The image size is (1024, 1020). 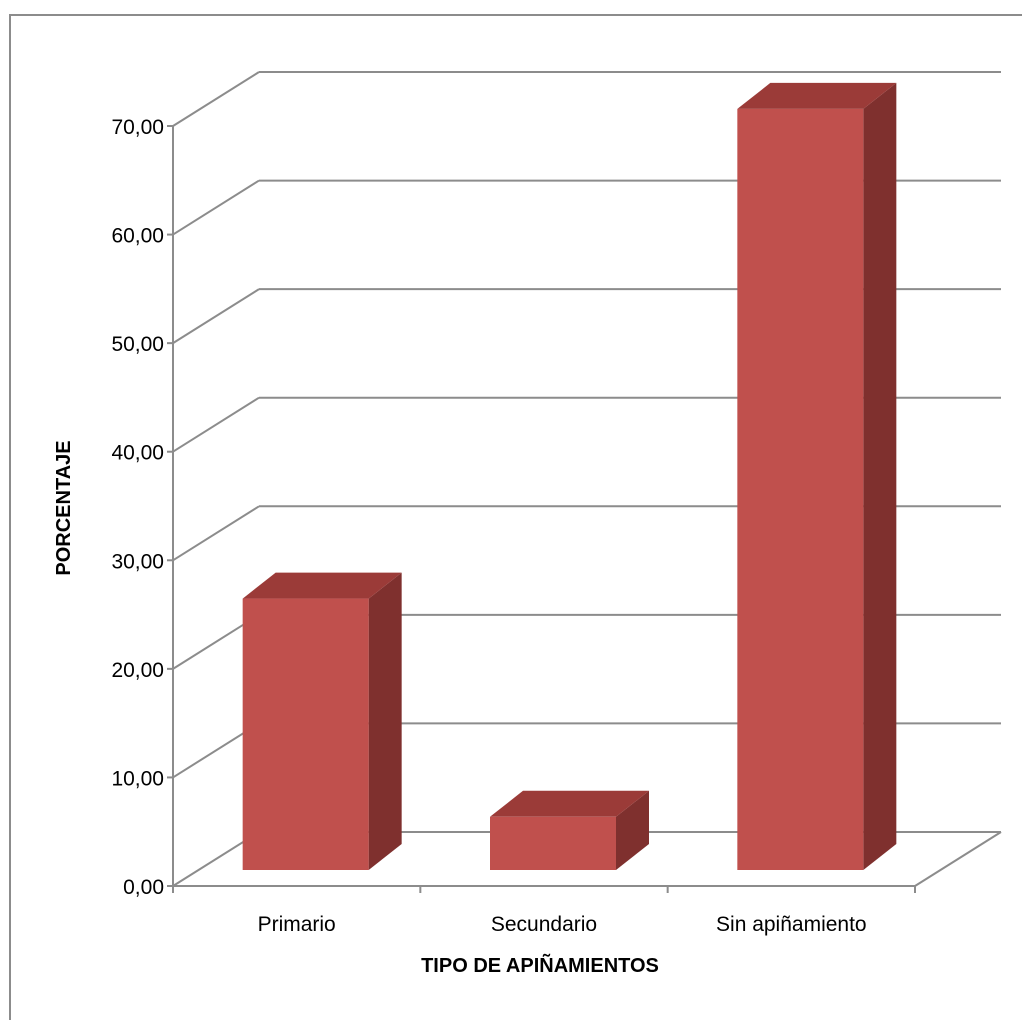 I want to click on y-tick-labels: 0,00 10,00 20,00 30,00 40,00 50,00 60,00 70,00, so click(x=137, y=507).